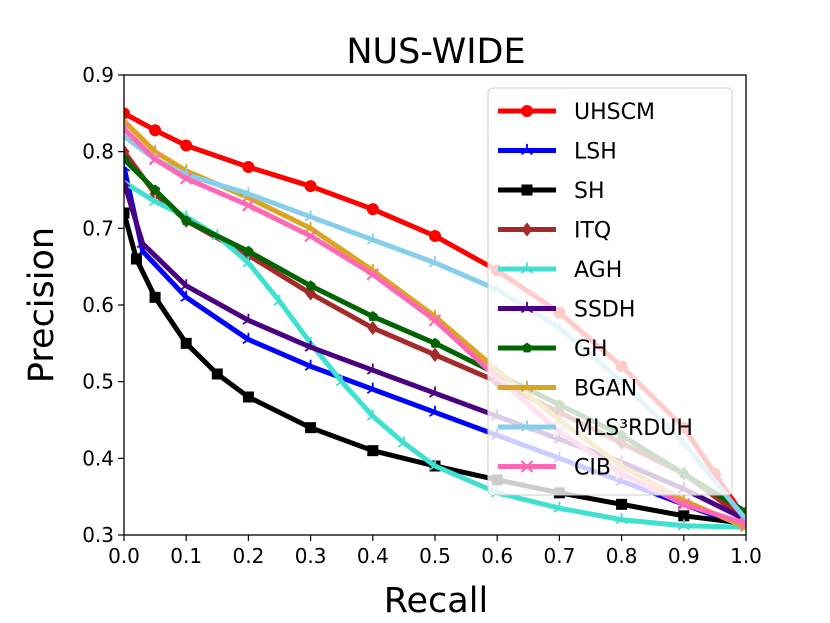 Image resolution: width=830 pixels, height=623 pixels. Describe the element at coordinates (186, 556) in the screenshot. I see `x-tick-label: 0.1` at that location.